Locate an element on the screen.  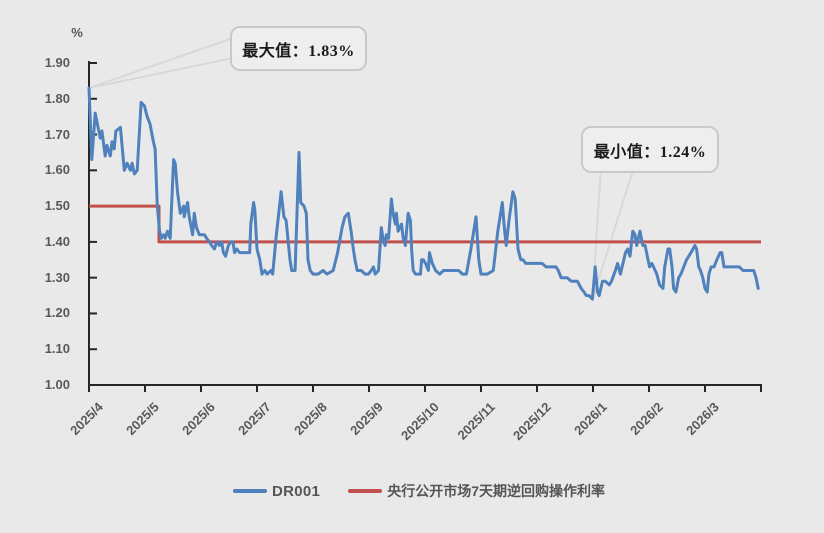
y-tick-label: 1.90 is located at coordinates (57, 62).